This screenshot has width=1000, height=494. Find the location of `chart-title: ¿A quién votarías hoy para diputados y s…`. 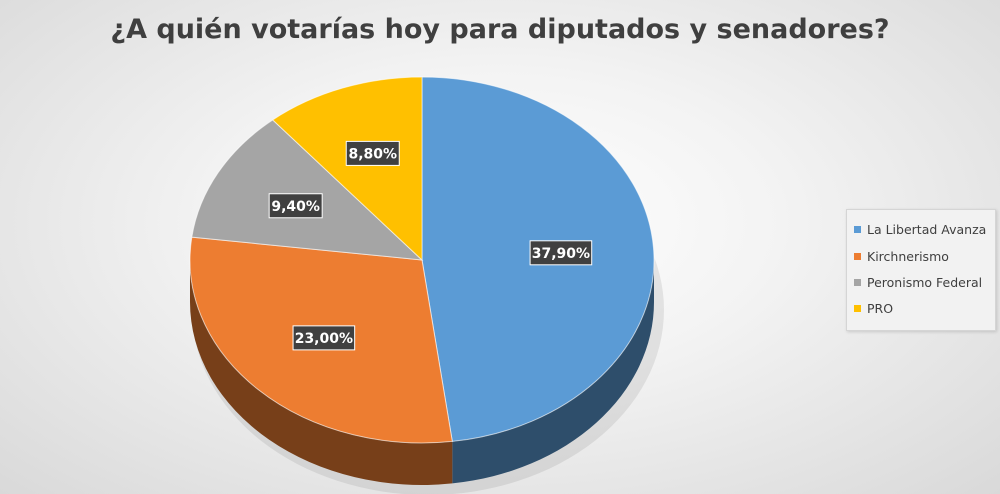

chart-title: ¿A quién votarías hoy para diputados y s… is located at coordinates (500, 29).